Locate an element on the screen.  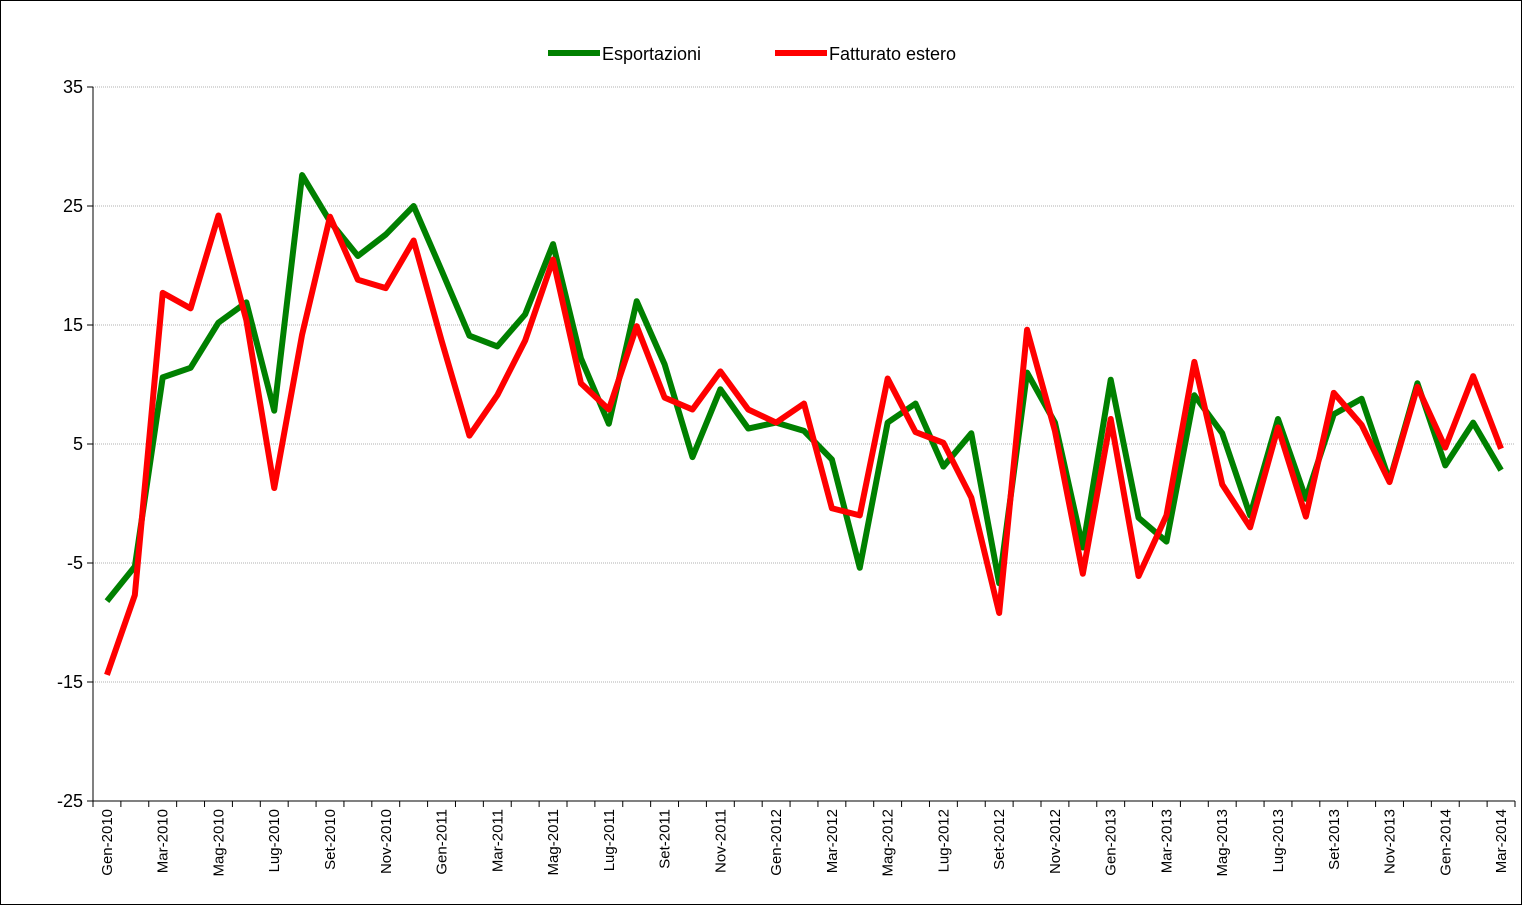
legend-label: Fatturato estero is located at coordinates (892, 54).